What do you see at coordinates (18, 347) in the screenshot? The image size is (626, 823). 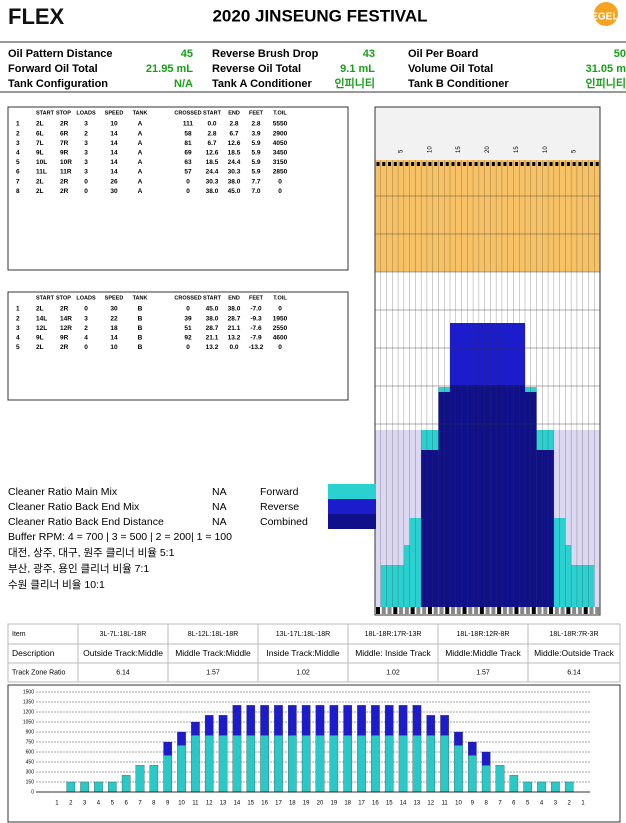 I see `table-cell: 5` at bounding box center [18, 347].